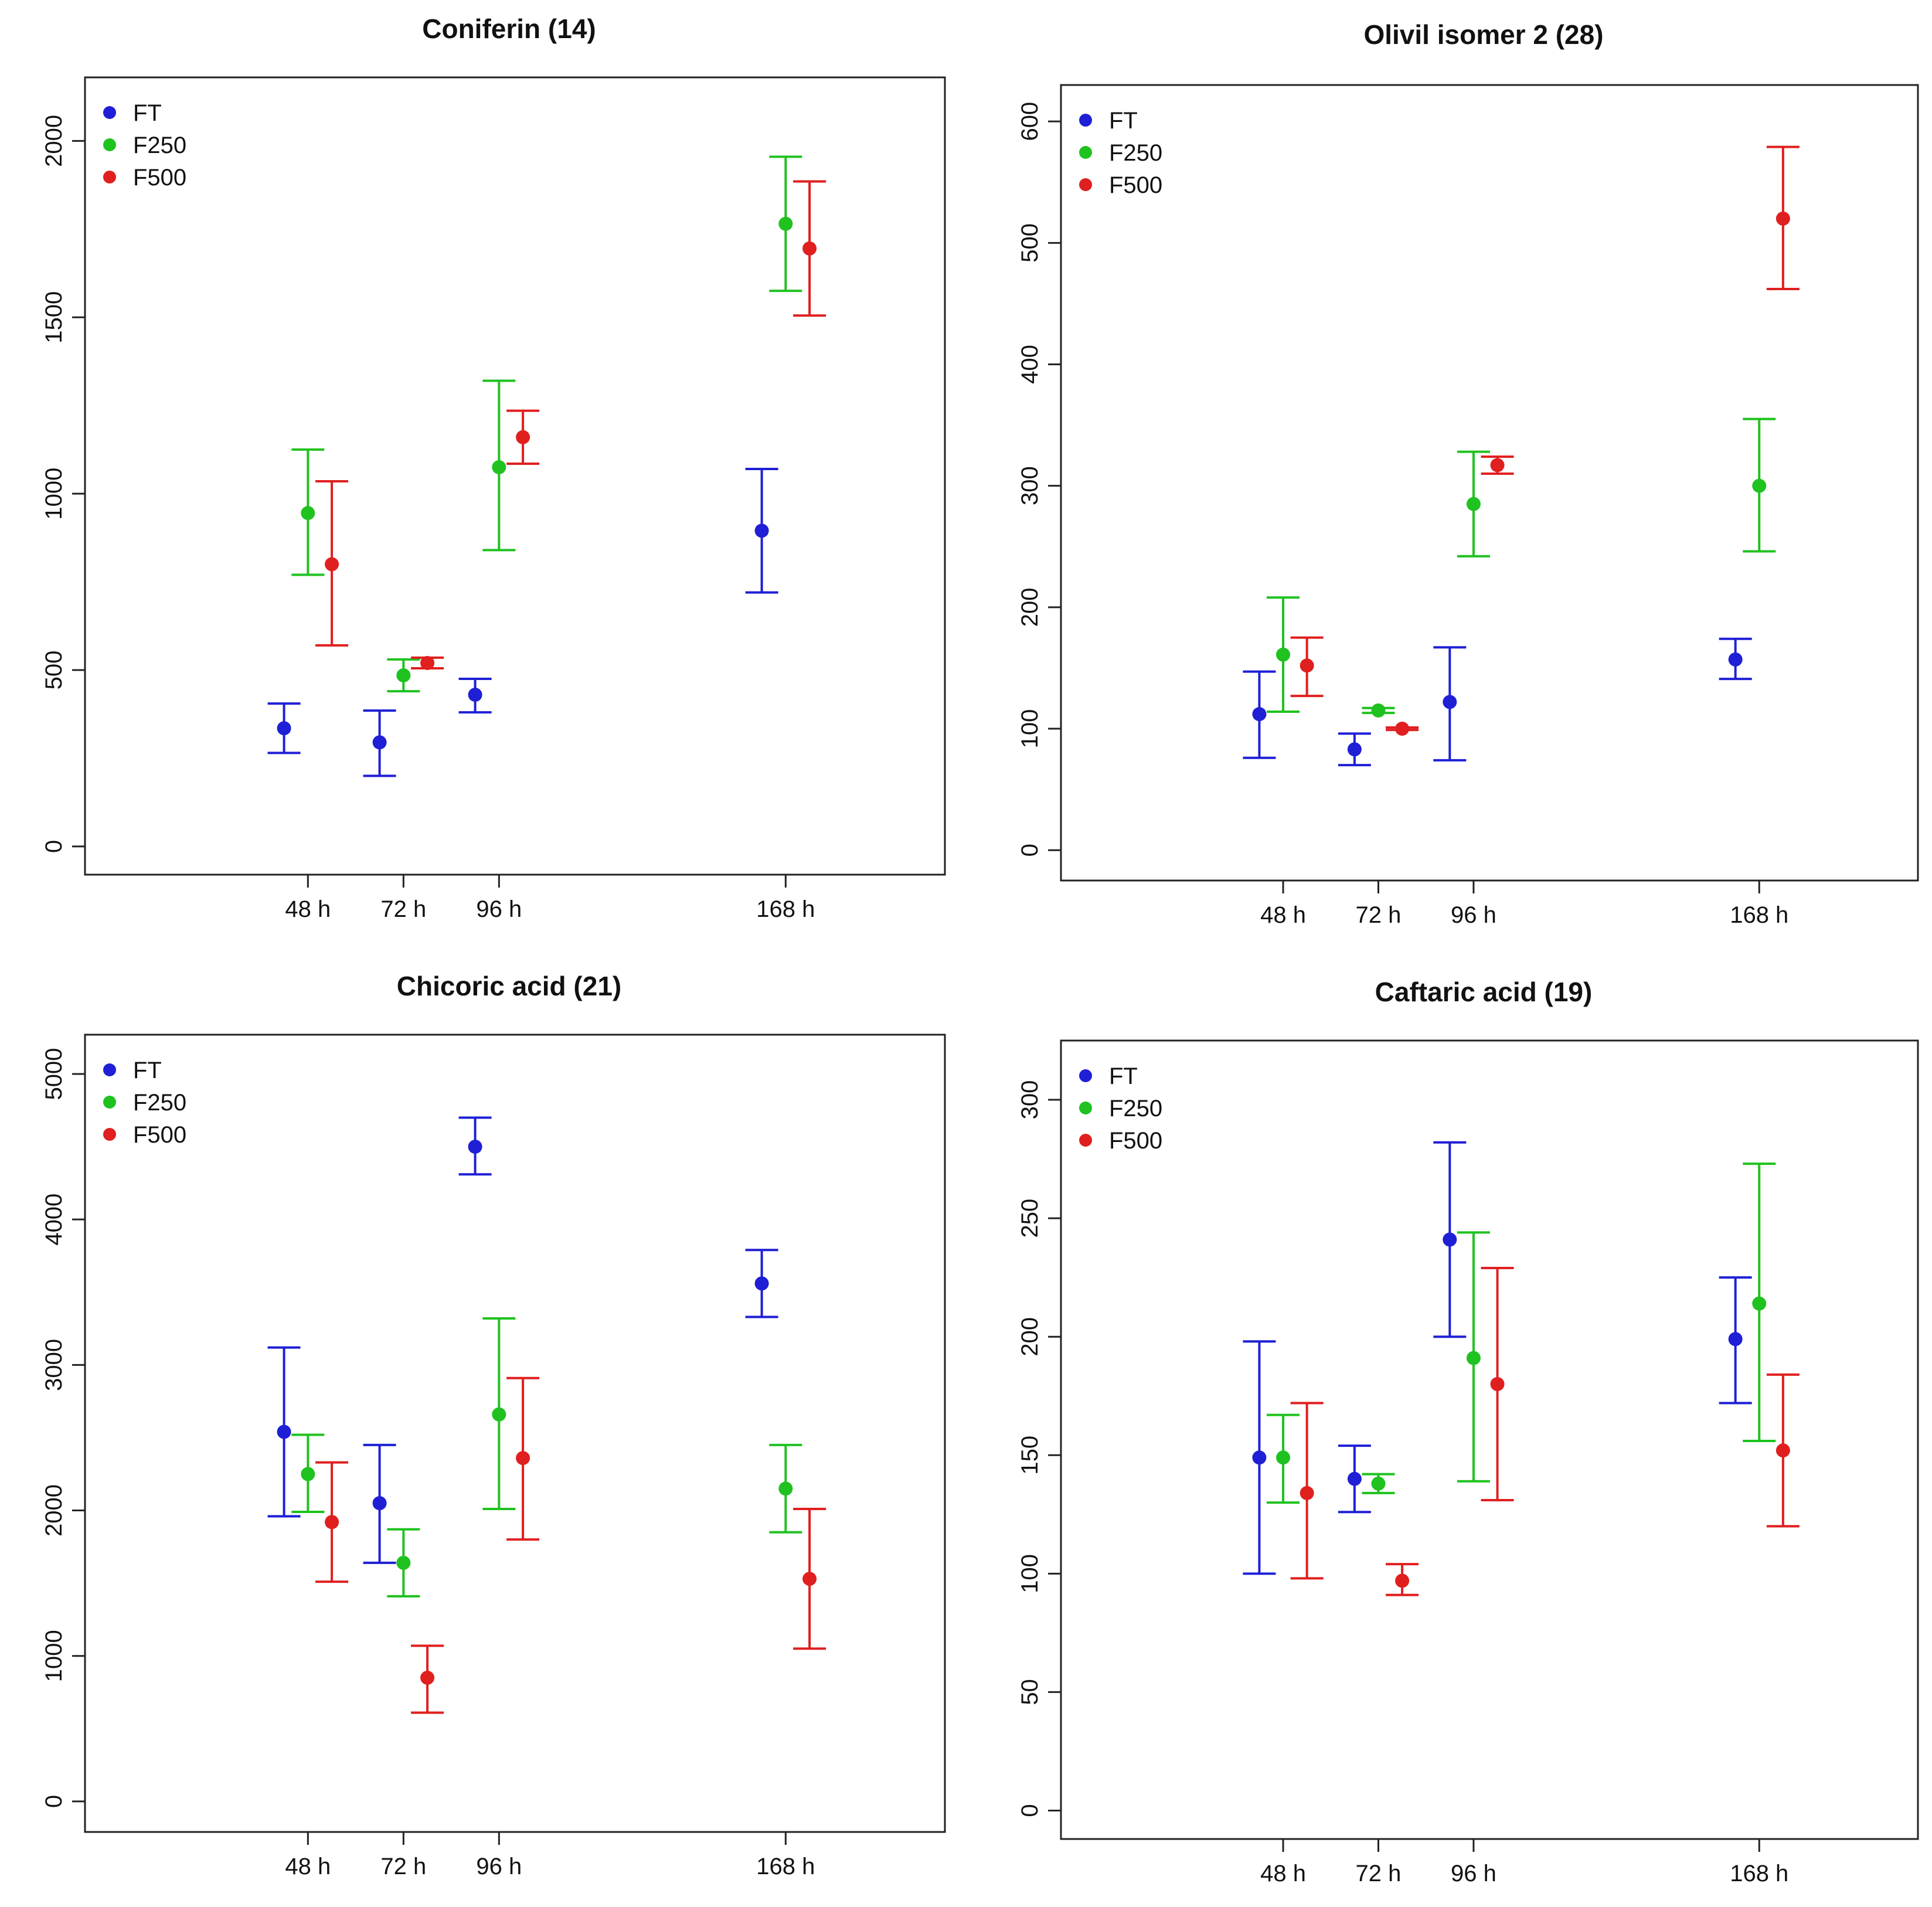 Image resolution: width=1932 pixels, height=1907 pixels. What do you see at coordinates (509, 986) in the screenshot?
I see `chart-title: Chicoric acid (21)` at bounding box center [509, 986].